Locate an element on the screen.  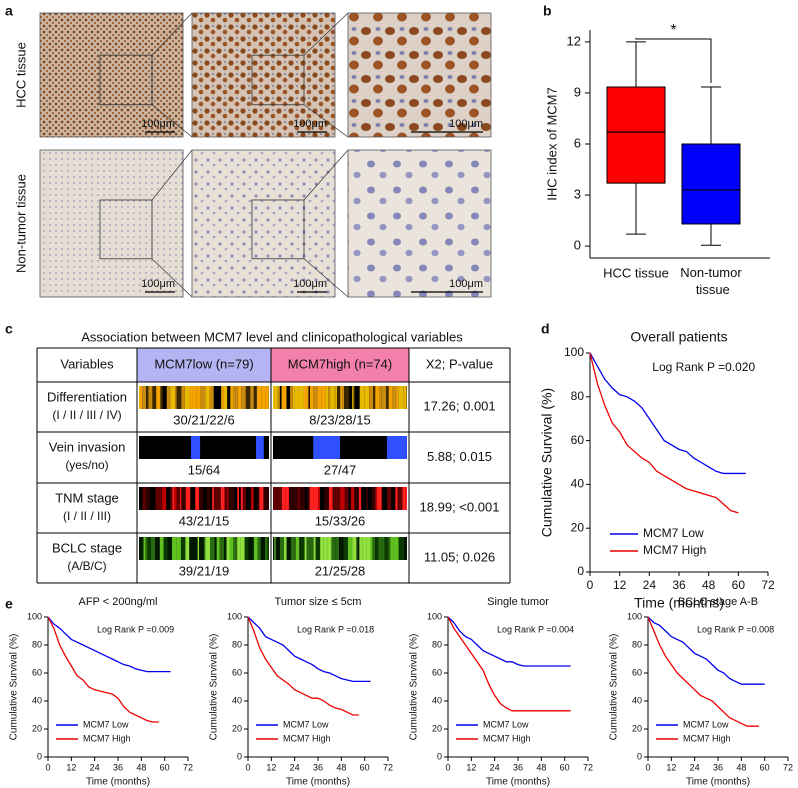
micrograph is located at coordinates (419, 75).